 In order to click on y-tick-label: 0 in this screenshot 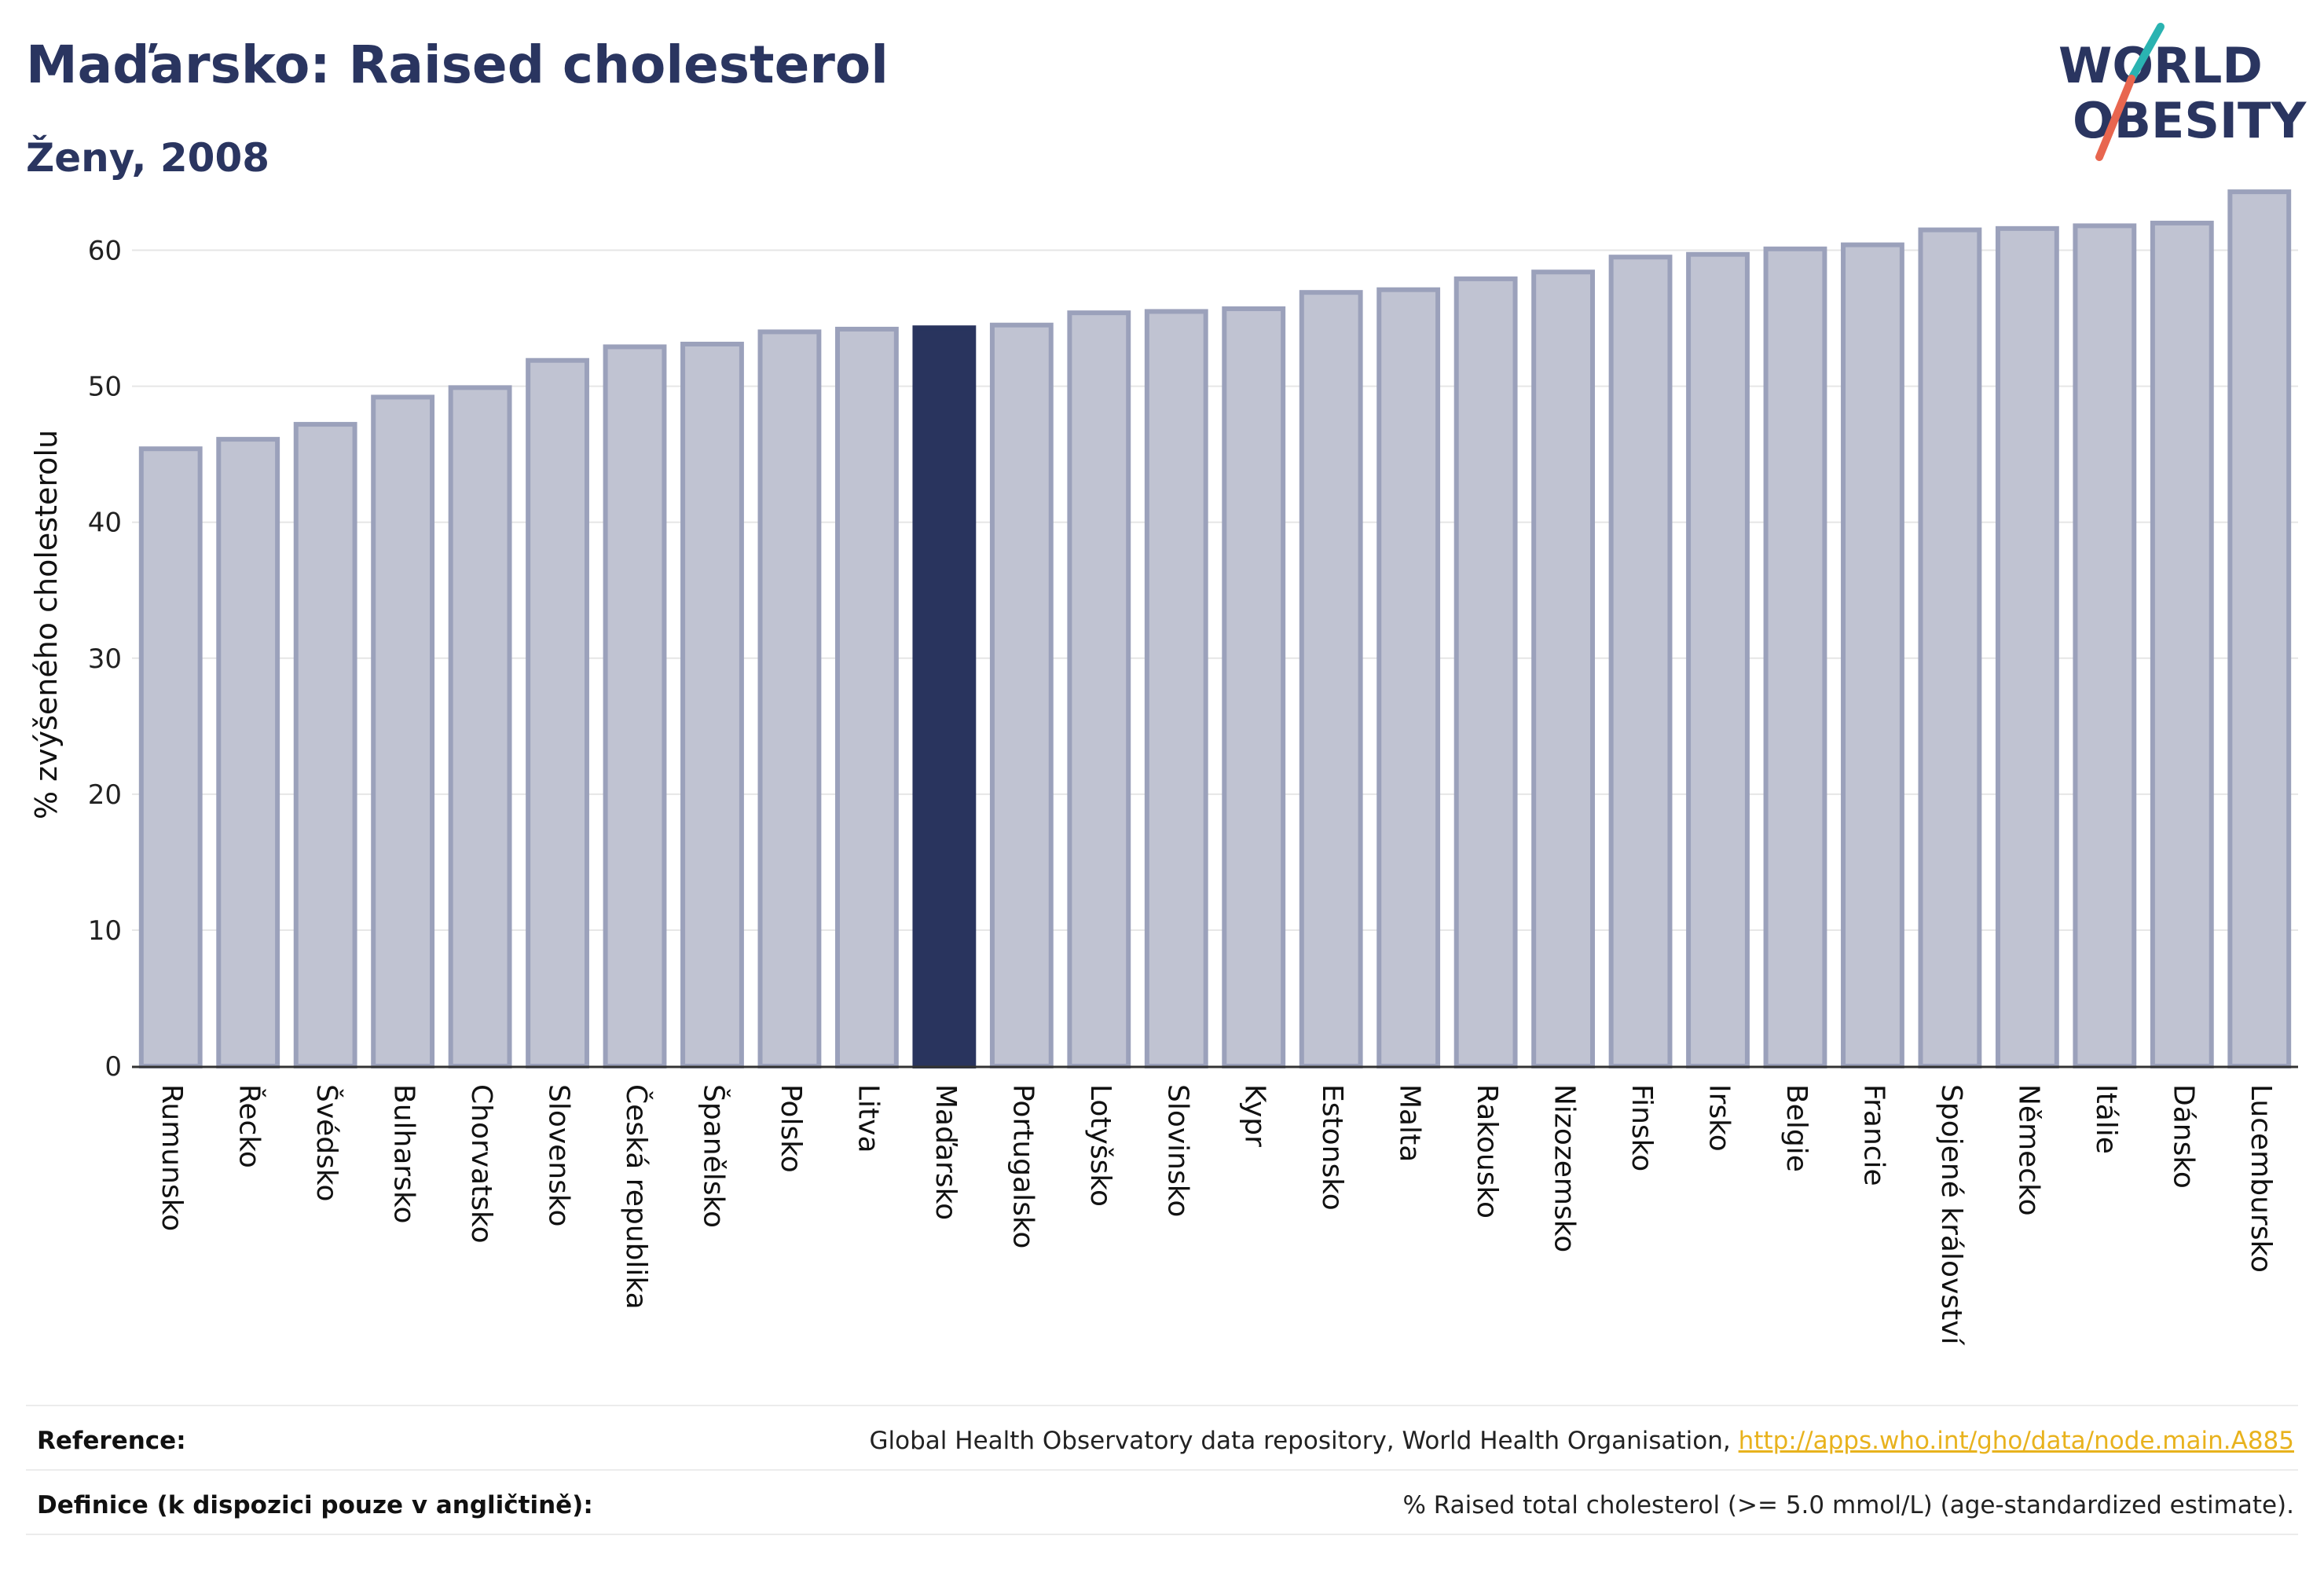, I will do `click(113, 1067)`.